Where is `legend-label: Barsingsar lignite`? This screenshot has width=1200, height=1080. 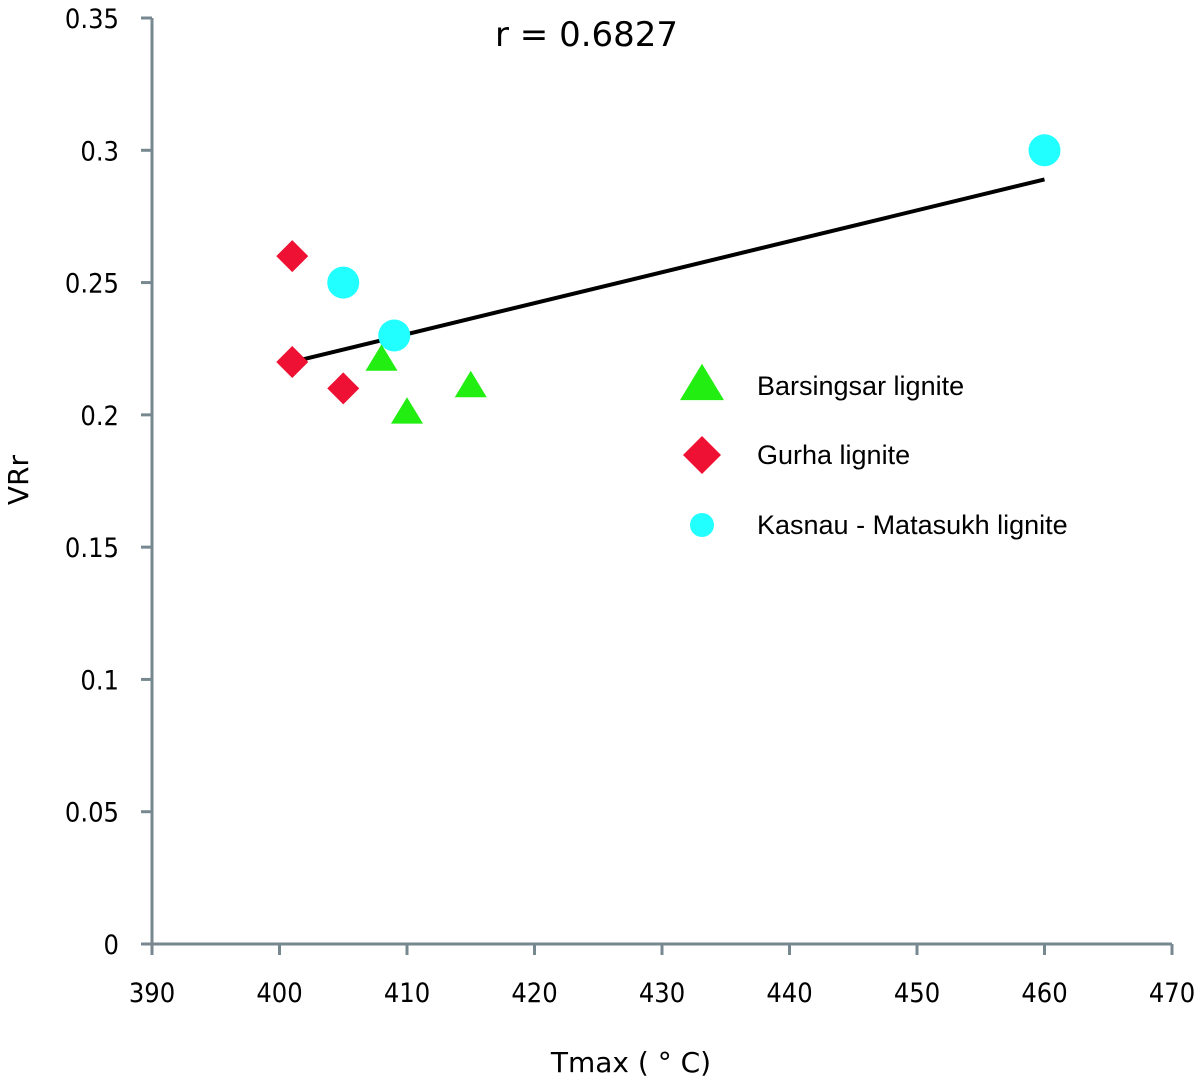 legend-label: Barsingsar lignite is located at coordinates (860, 386).